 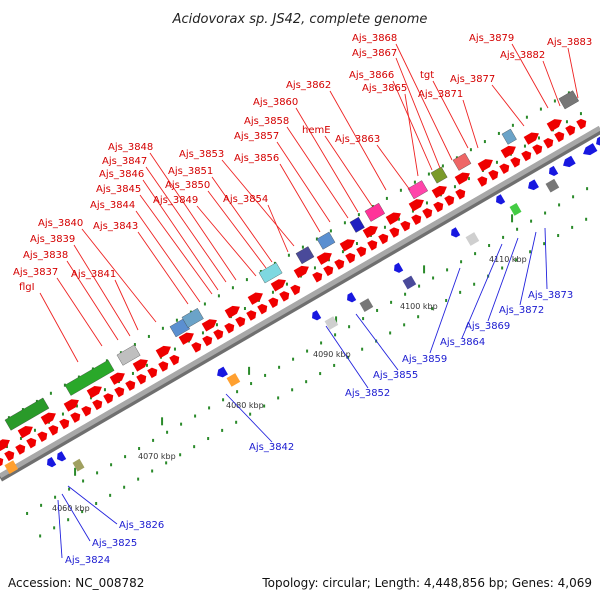 I want to click on gene-label: Ajs_3860, so click(x=275, y=102).